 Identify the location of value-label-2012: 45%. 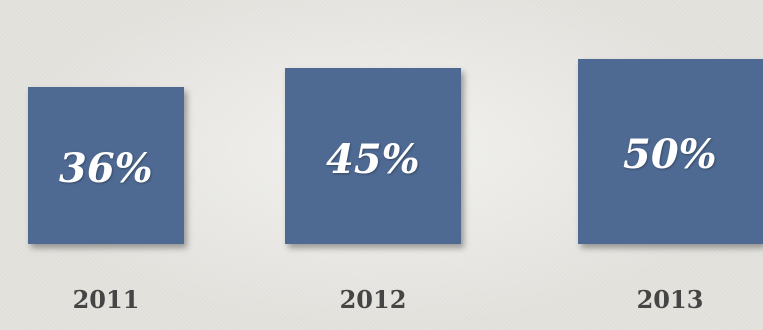
(373, 159).